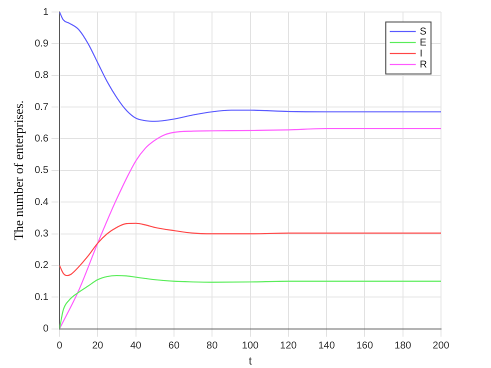 This screenshot has width=491, height=368. Describe the element at coordinates (41, 170) in the screenshot. I see `y-tick-label: 0.5` at that location.